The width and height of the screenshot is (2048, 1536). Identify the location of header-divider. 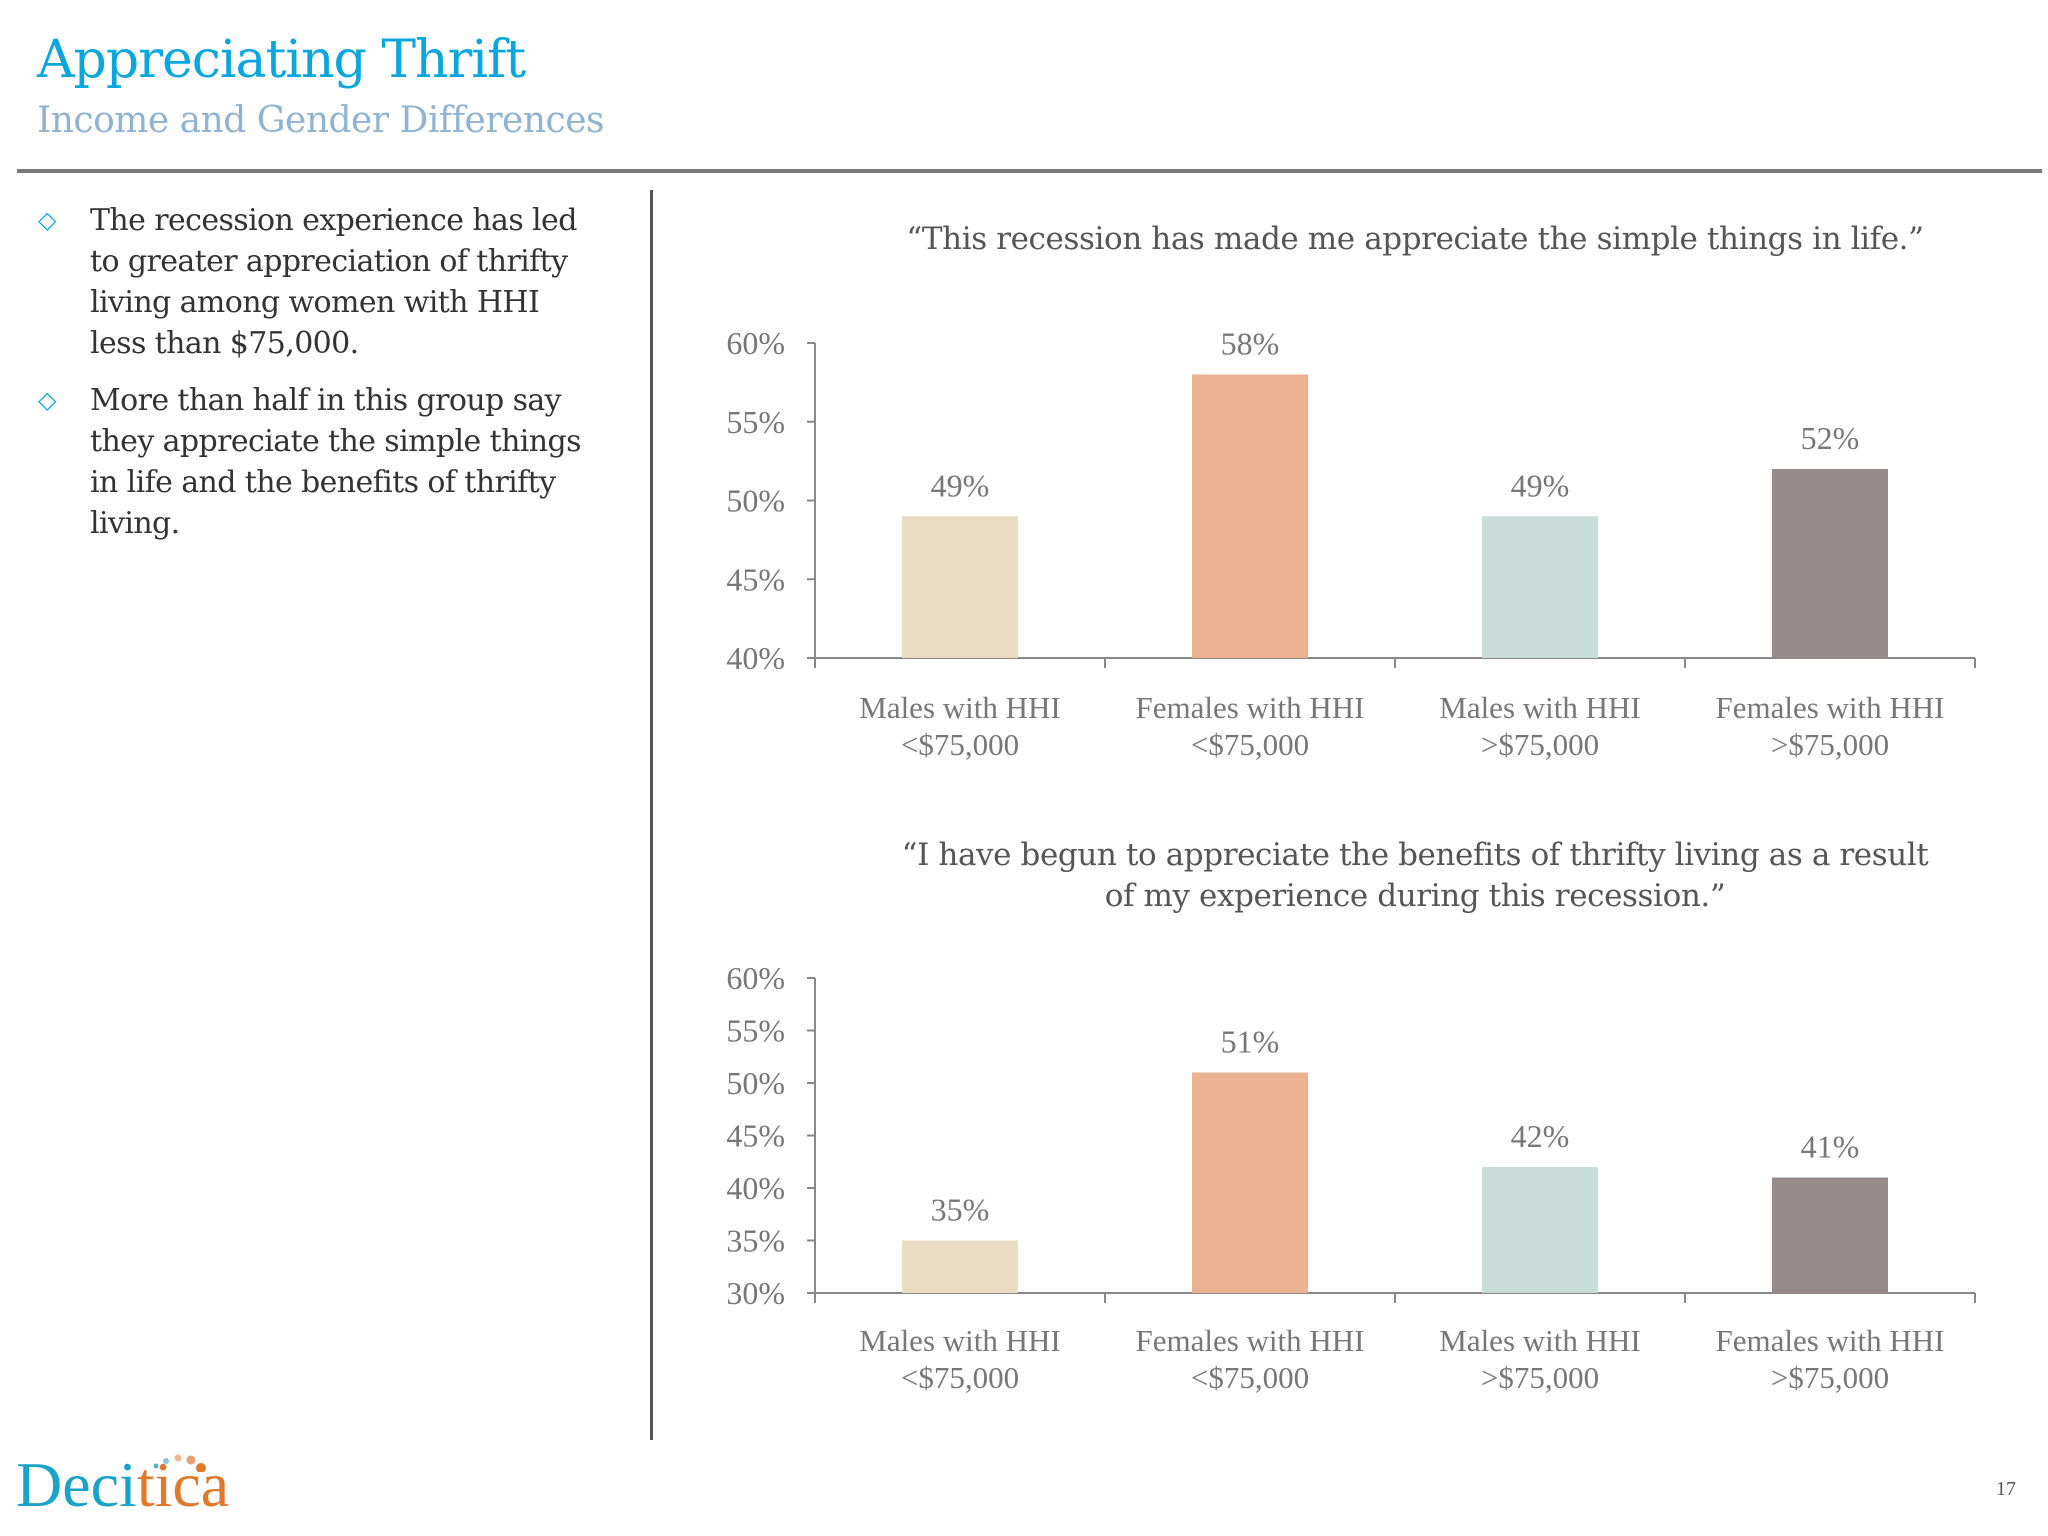
(1029, 171).